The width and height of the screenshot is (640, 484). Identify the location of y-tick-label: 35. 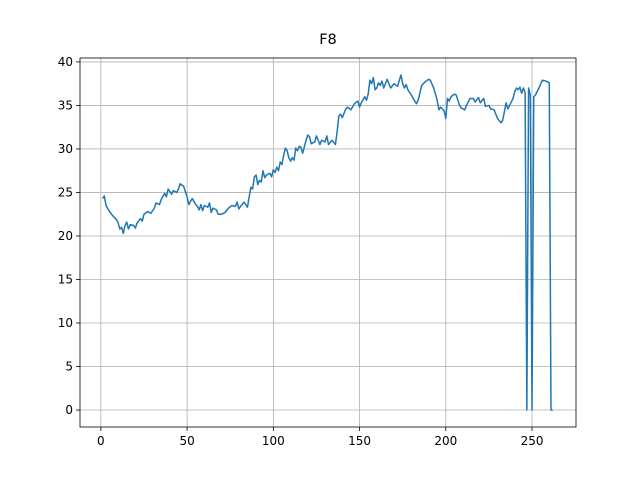
(65, 105).